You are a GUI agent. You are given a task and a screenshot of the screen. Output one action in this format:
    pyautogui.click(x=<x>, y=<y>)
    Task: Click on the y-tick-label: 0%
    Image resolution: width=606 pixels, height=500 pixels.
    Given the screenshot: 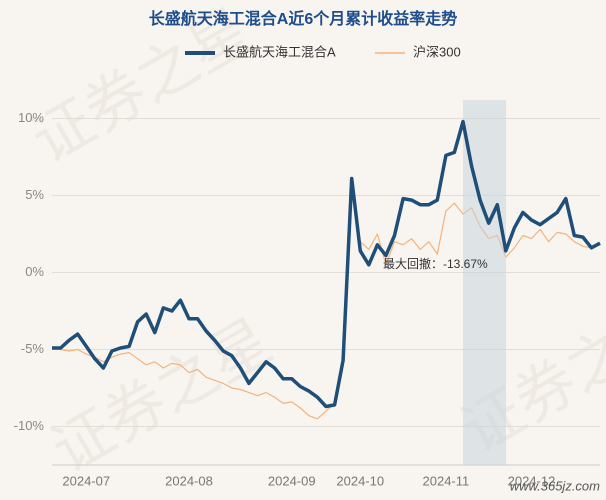 What is the action you would take?
    pyautogui.click(x=34, y=271)
    